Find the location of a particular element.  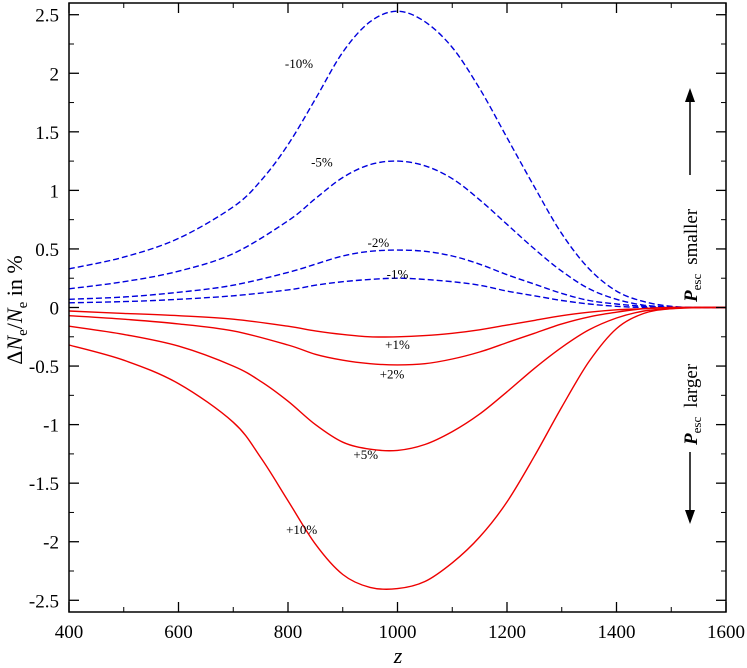

x-axis-title: z is located at coordinates (398, 655).